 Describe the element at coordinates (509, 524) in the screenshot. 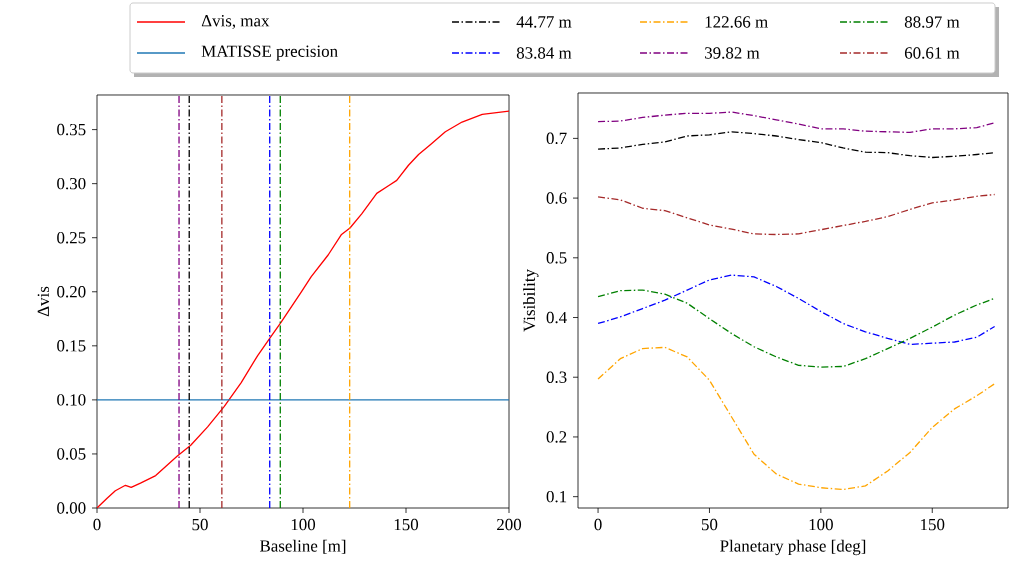

I see `x-tick-label: 200` at that location.